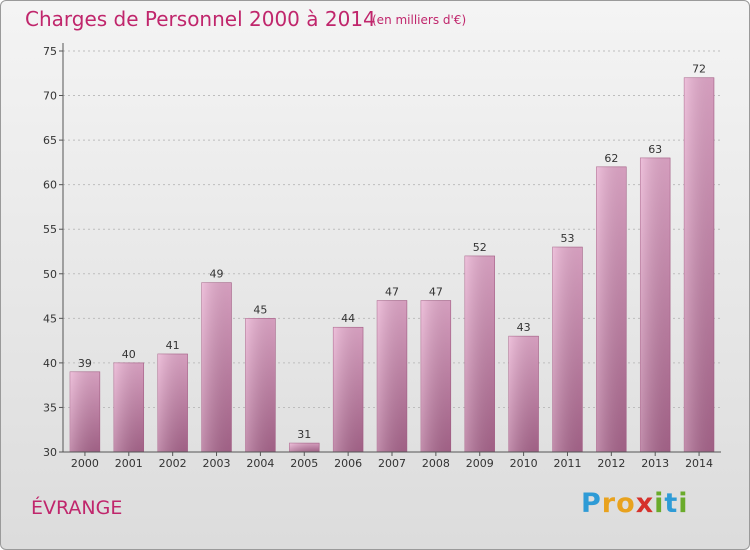 Image resolution: width=750 pixels, height=550 pixels. I want to click on logo-letter: o, so click(626, 503).